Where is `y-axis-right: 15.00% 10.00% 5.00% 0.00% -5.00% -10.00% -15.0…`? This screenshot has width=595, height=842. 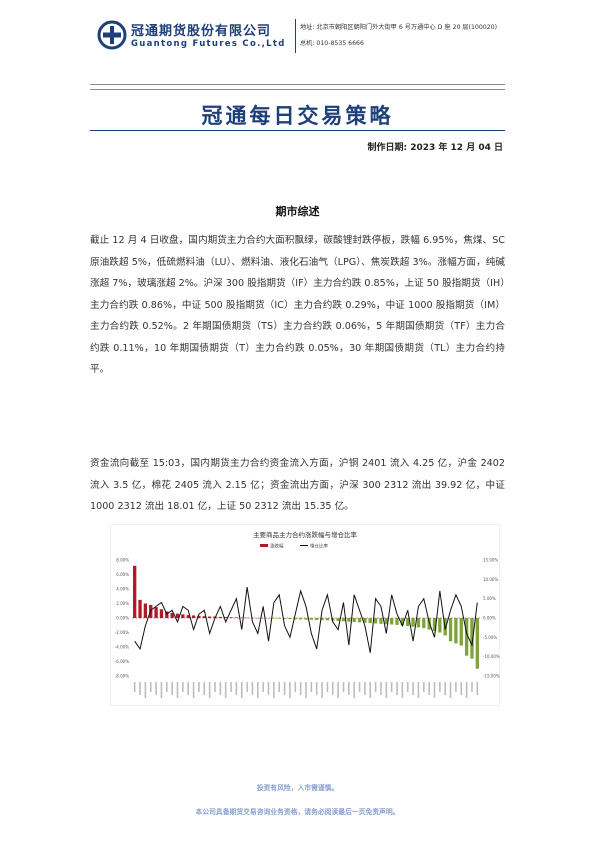 y-axis-right: 15.00% 10.00% 5.00% 0.00% -5.00% -10.00% -15.0… is located at coordinates (491, 618).